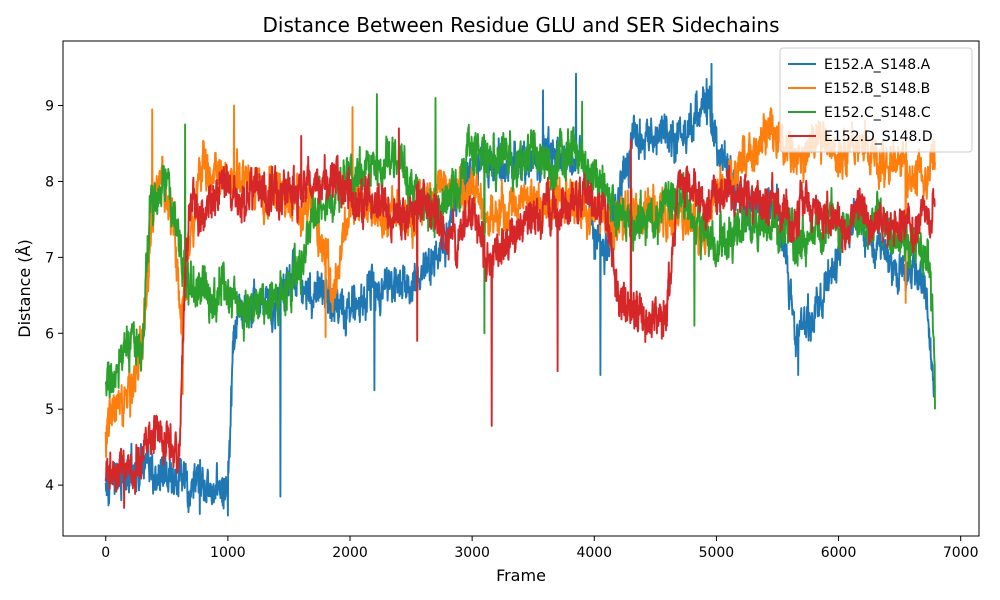  What do you see at coordinates (49, 107) in the screenshot?
I see `y-tick-label: 9` at bounding box center [49, 107].